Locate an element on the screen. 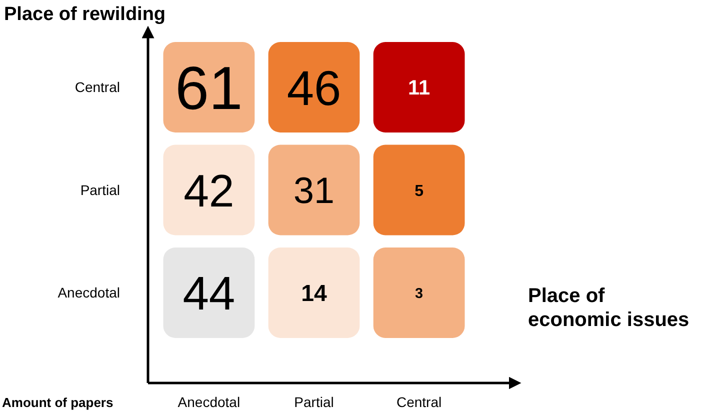  x-tick-label: Anecdotal is located at coordinates (209, 402).